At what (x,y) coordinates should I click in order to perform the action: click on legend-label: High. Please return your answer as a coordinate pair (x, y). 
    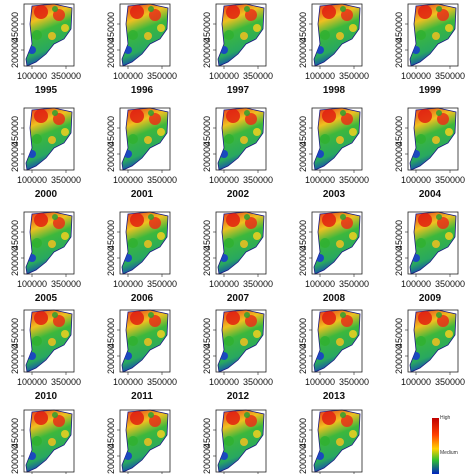
    Looking at the image, I should click on (445, 418).